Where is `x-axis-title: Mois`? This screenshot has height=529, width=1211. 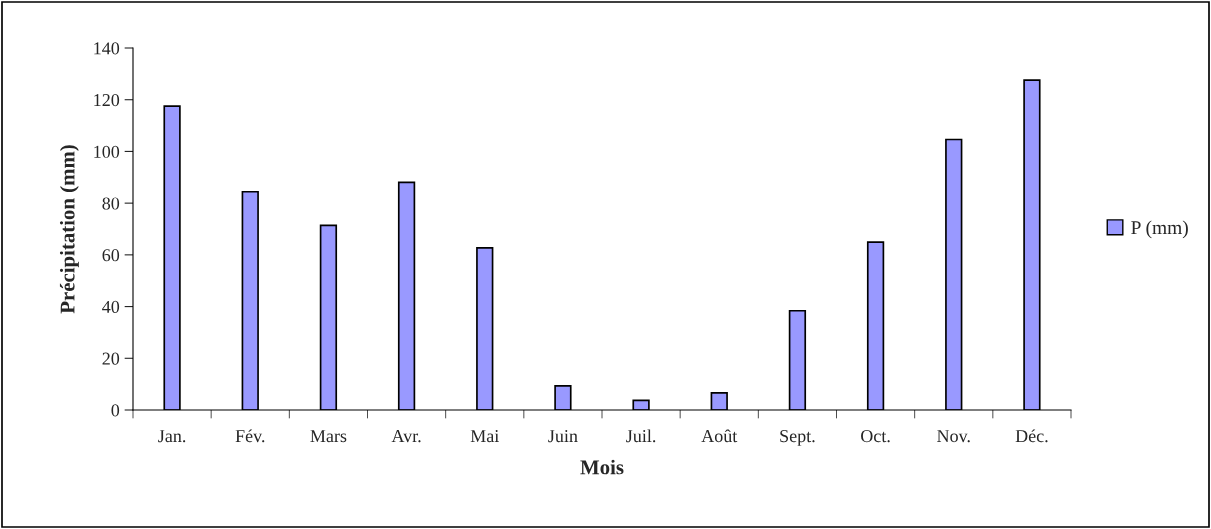 x-axis-title: Mois is located at coordinates (602, 467).